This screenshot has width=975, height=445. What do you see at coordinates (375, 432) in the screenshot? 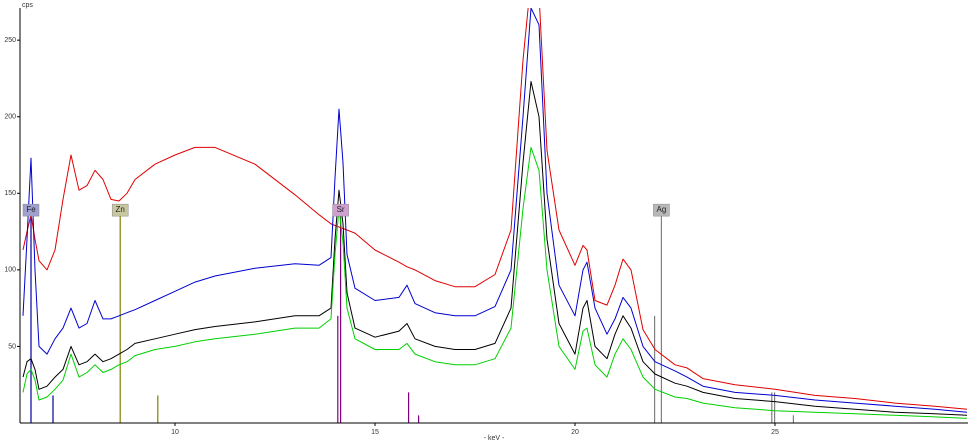
I see `x-tick-label: 15` at bounding box center [375, 432].